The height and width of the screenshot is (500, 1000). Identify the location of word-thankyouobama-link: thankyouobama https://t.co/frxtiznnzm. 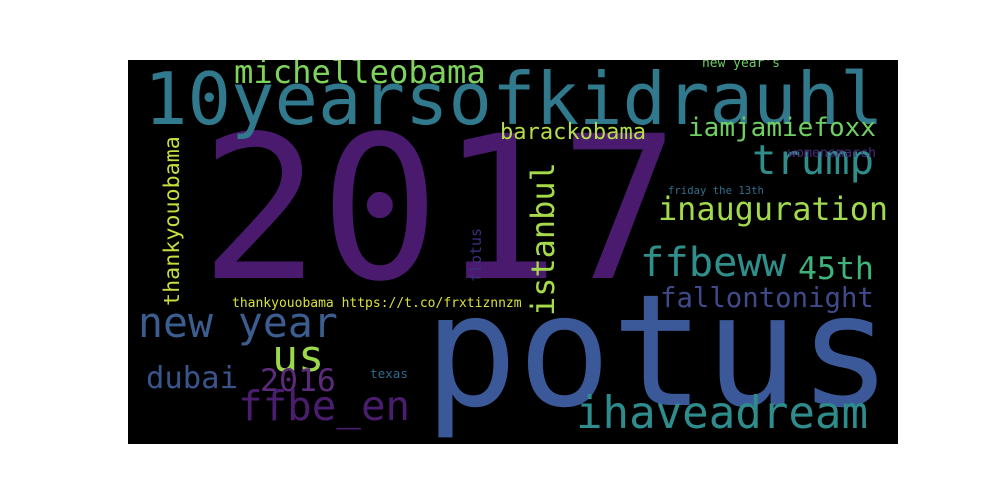
(377, 303).